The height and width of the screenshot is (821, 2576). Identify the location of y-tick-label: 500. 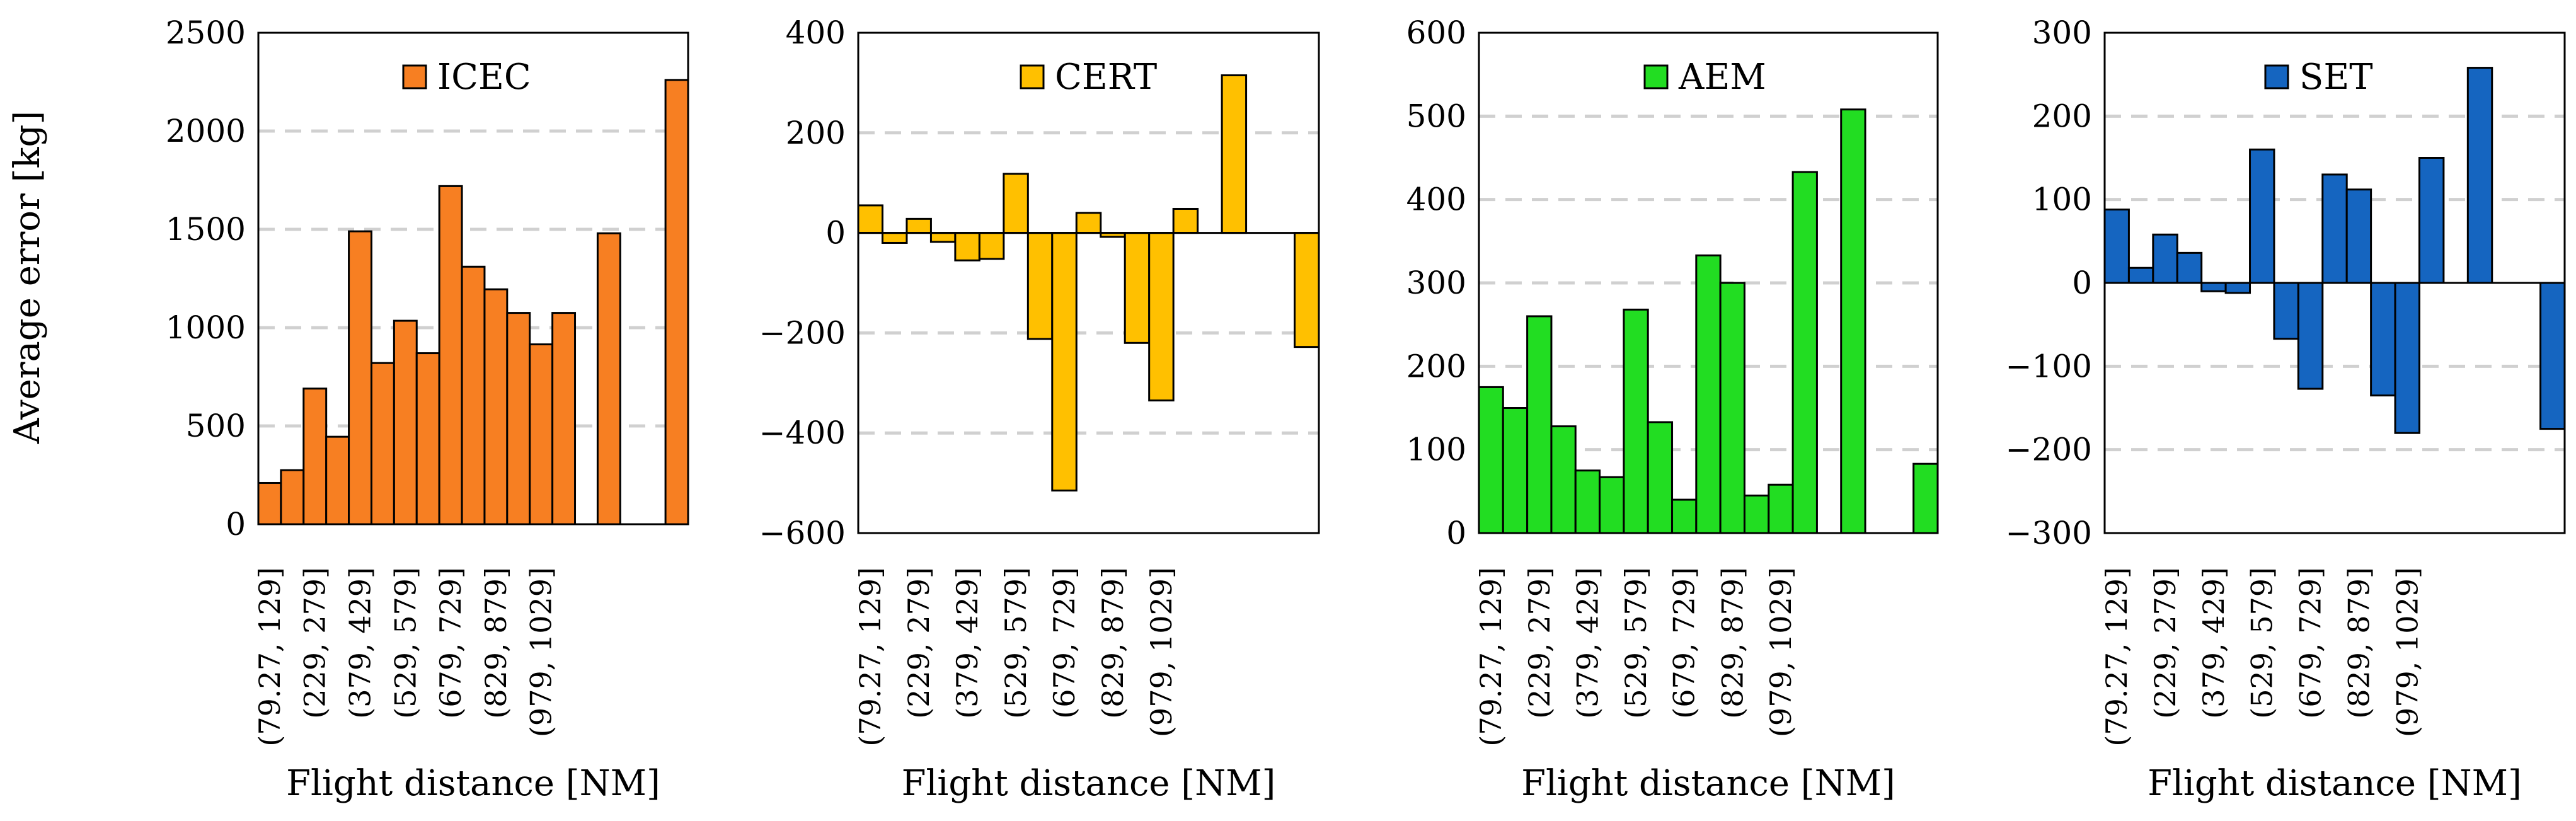
(216, 426).